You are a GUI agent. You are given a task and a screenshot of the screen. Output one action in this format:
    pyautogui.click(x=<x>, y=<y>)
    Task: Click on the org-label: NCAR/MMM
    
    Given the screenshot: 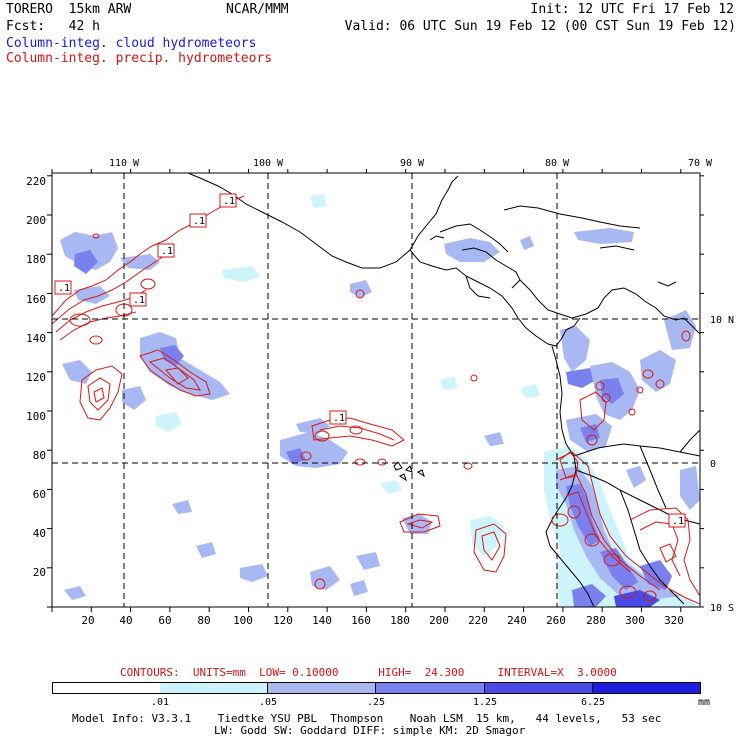 What is the action you would take?
    pyautogui.click(x=257, y=9)
    